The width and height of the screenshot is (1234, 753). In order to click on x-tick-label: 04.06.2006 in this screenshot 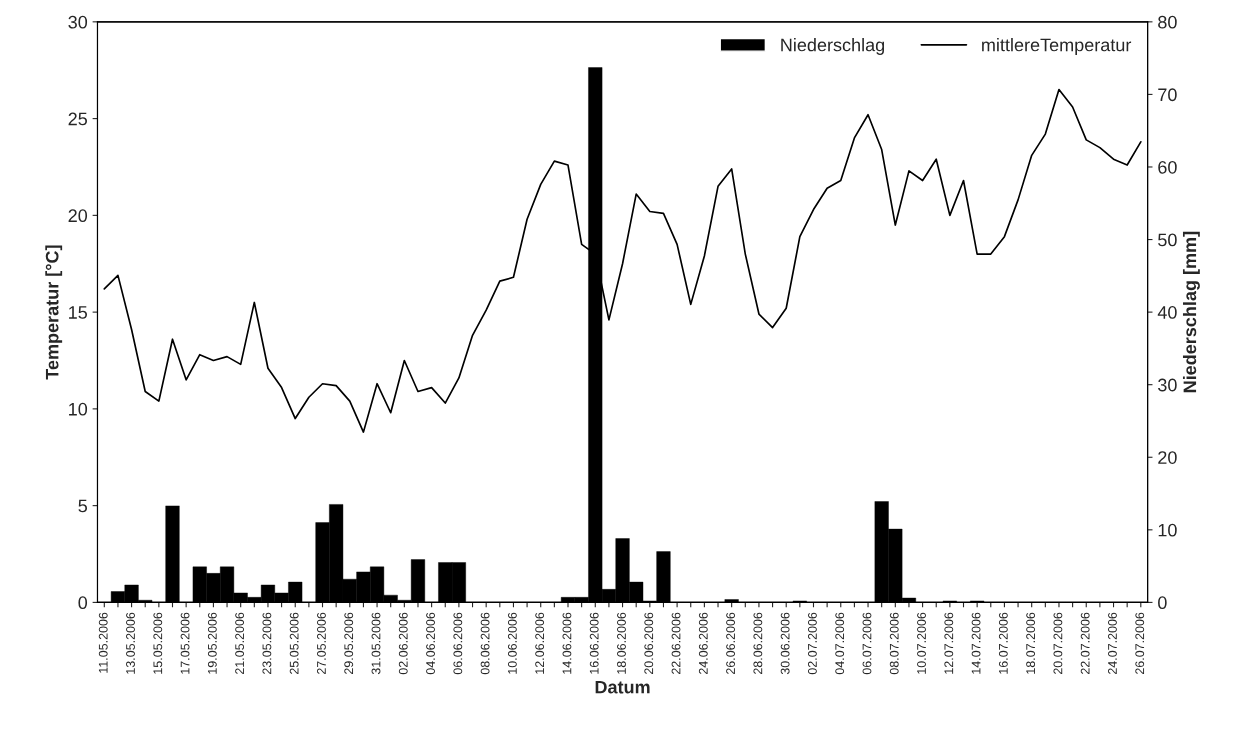, I will do `click(430, 643)`.